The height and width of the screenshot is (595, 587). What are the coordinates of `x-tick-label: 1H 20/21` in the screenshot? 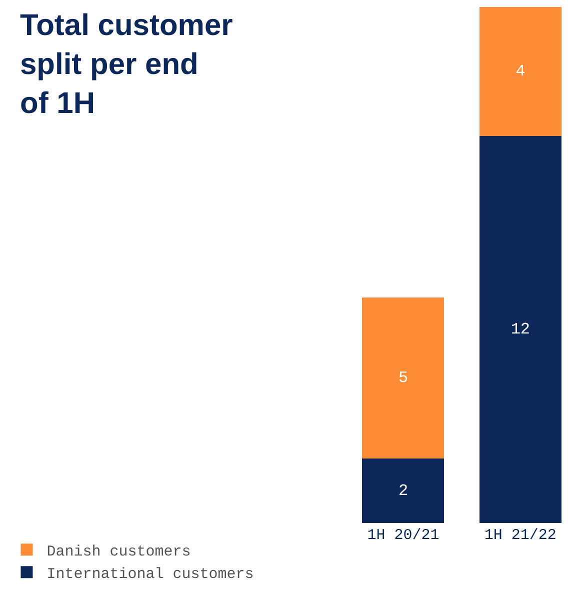 It's located at (403, 535).